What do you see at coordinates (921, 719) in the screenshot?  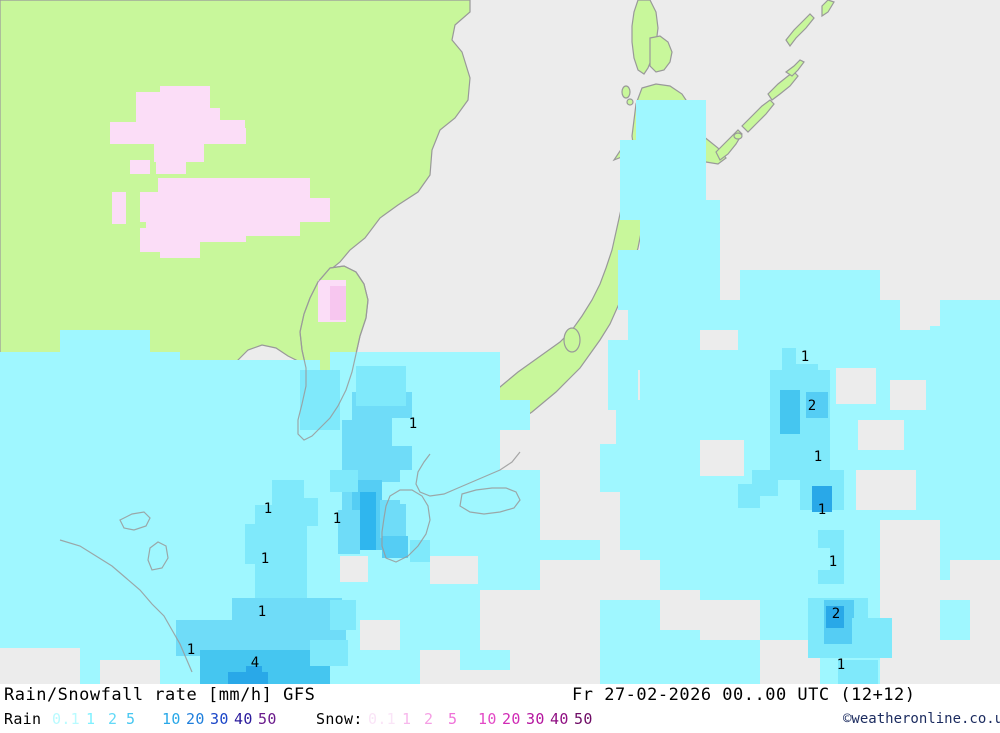 I see `copyright-notice: ©weatheronline.co.uk` at bounding box center [921, 719].